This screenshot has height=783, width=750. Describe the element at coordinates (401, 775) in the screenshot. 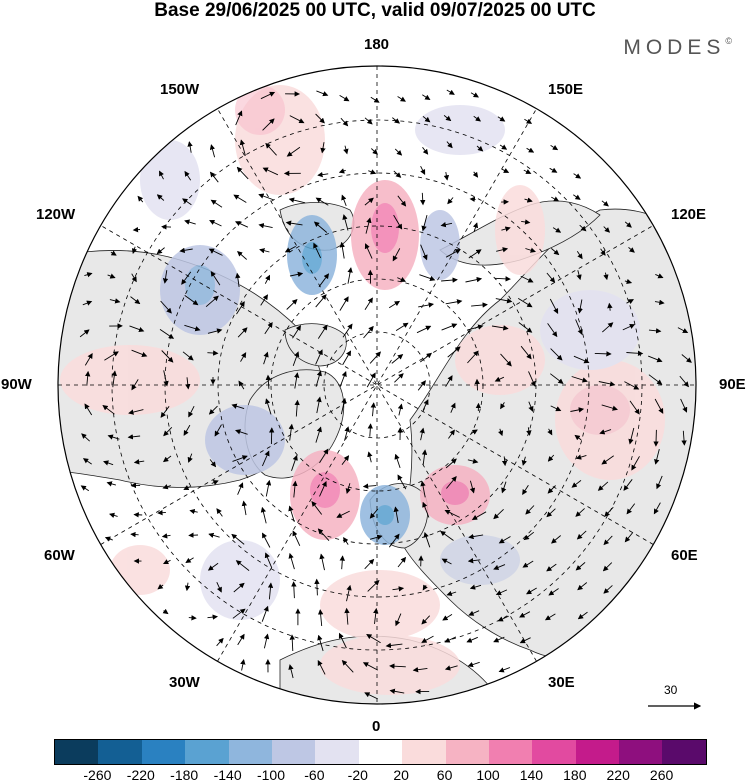

I see `colorbar-tick-label: 20` at that location.